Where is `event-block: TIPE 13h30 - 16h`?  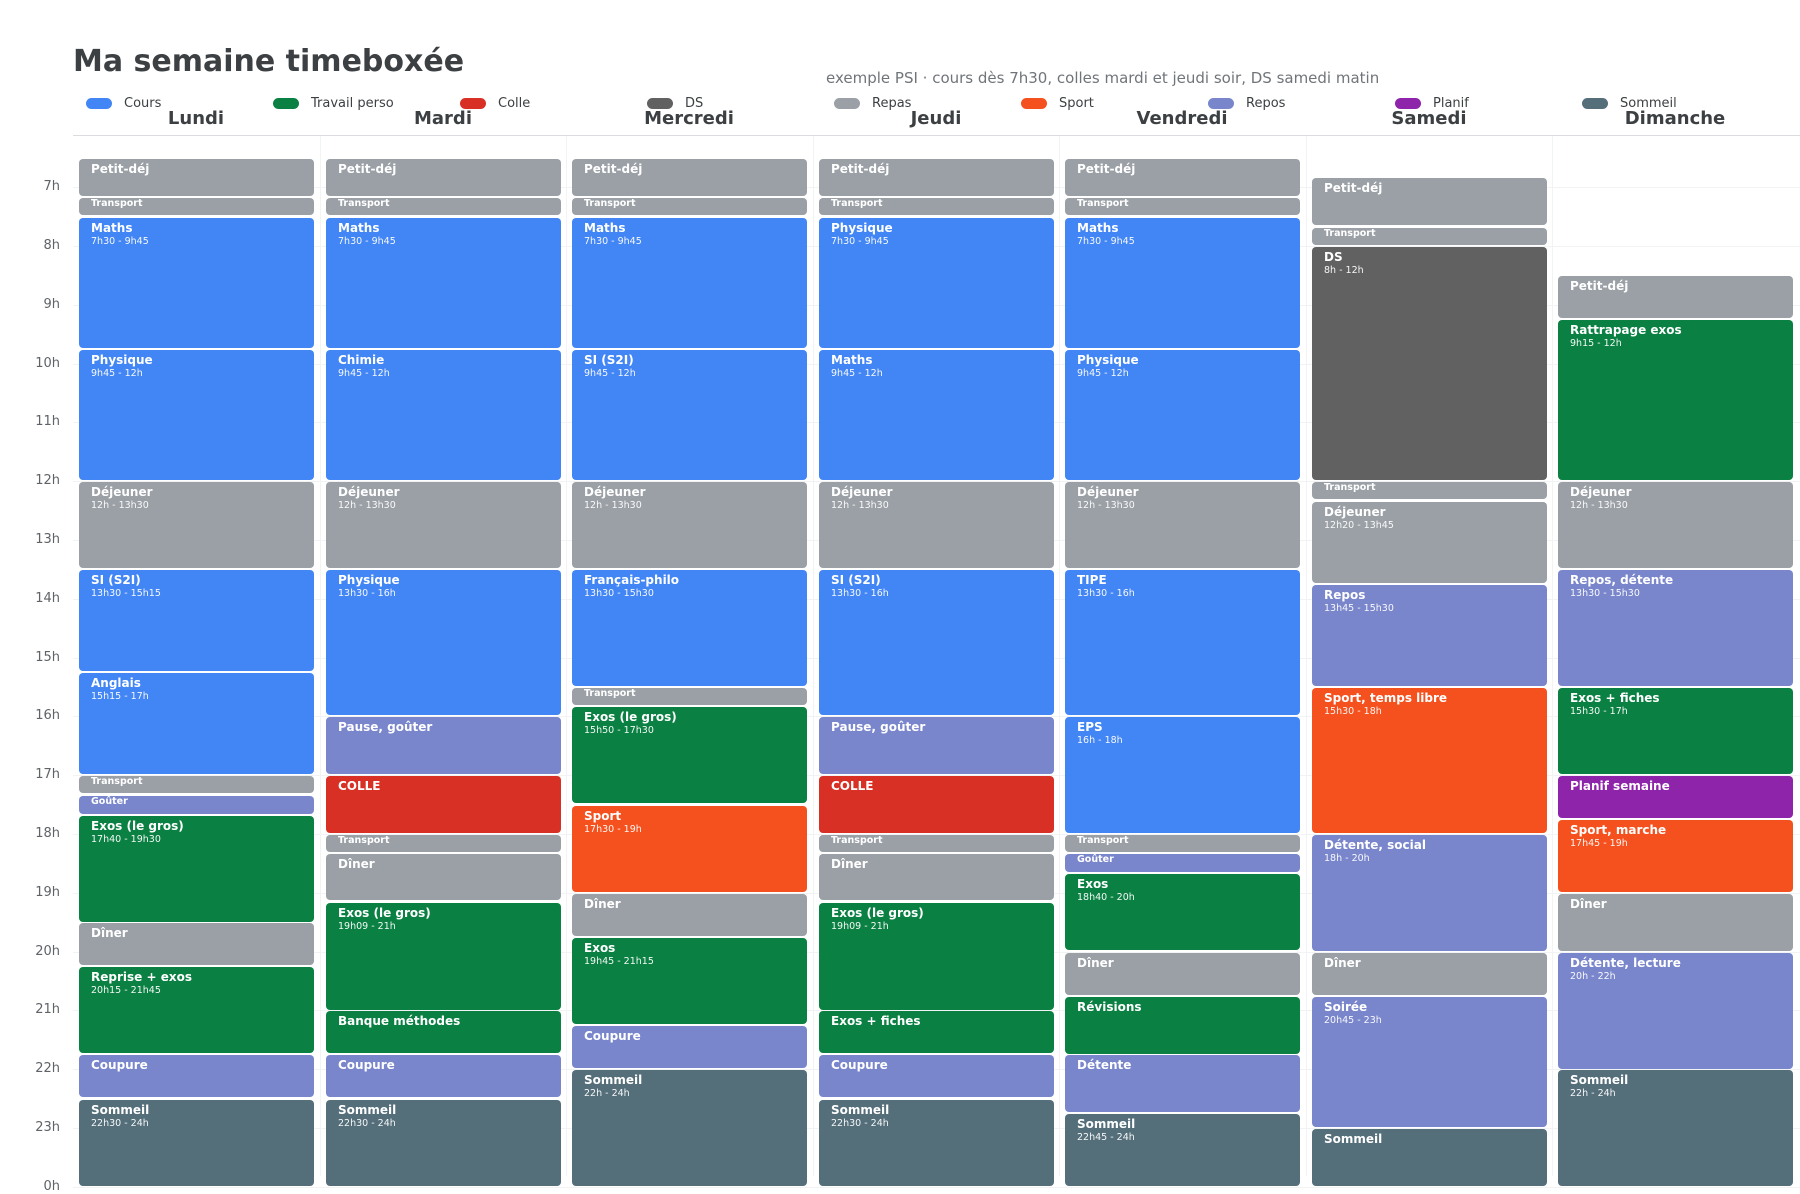 event-block: TIPE 13h30 - 16h is located at coordinates (1182, 642).